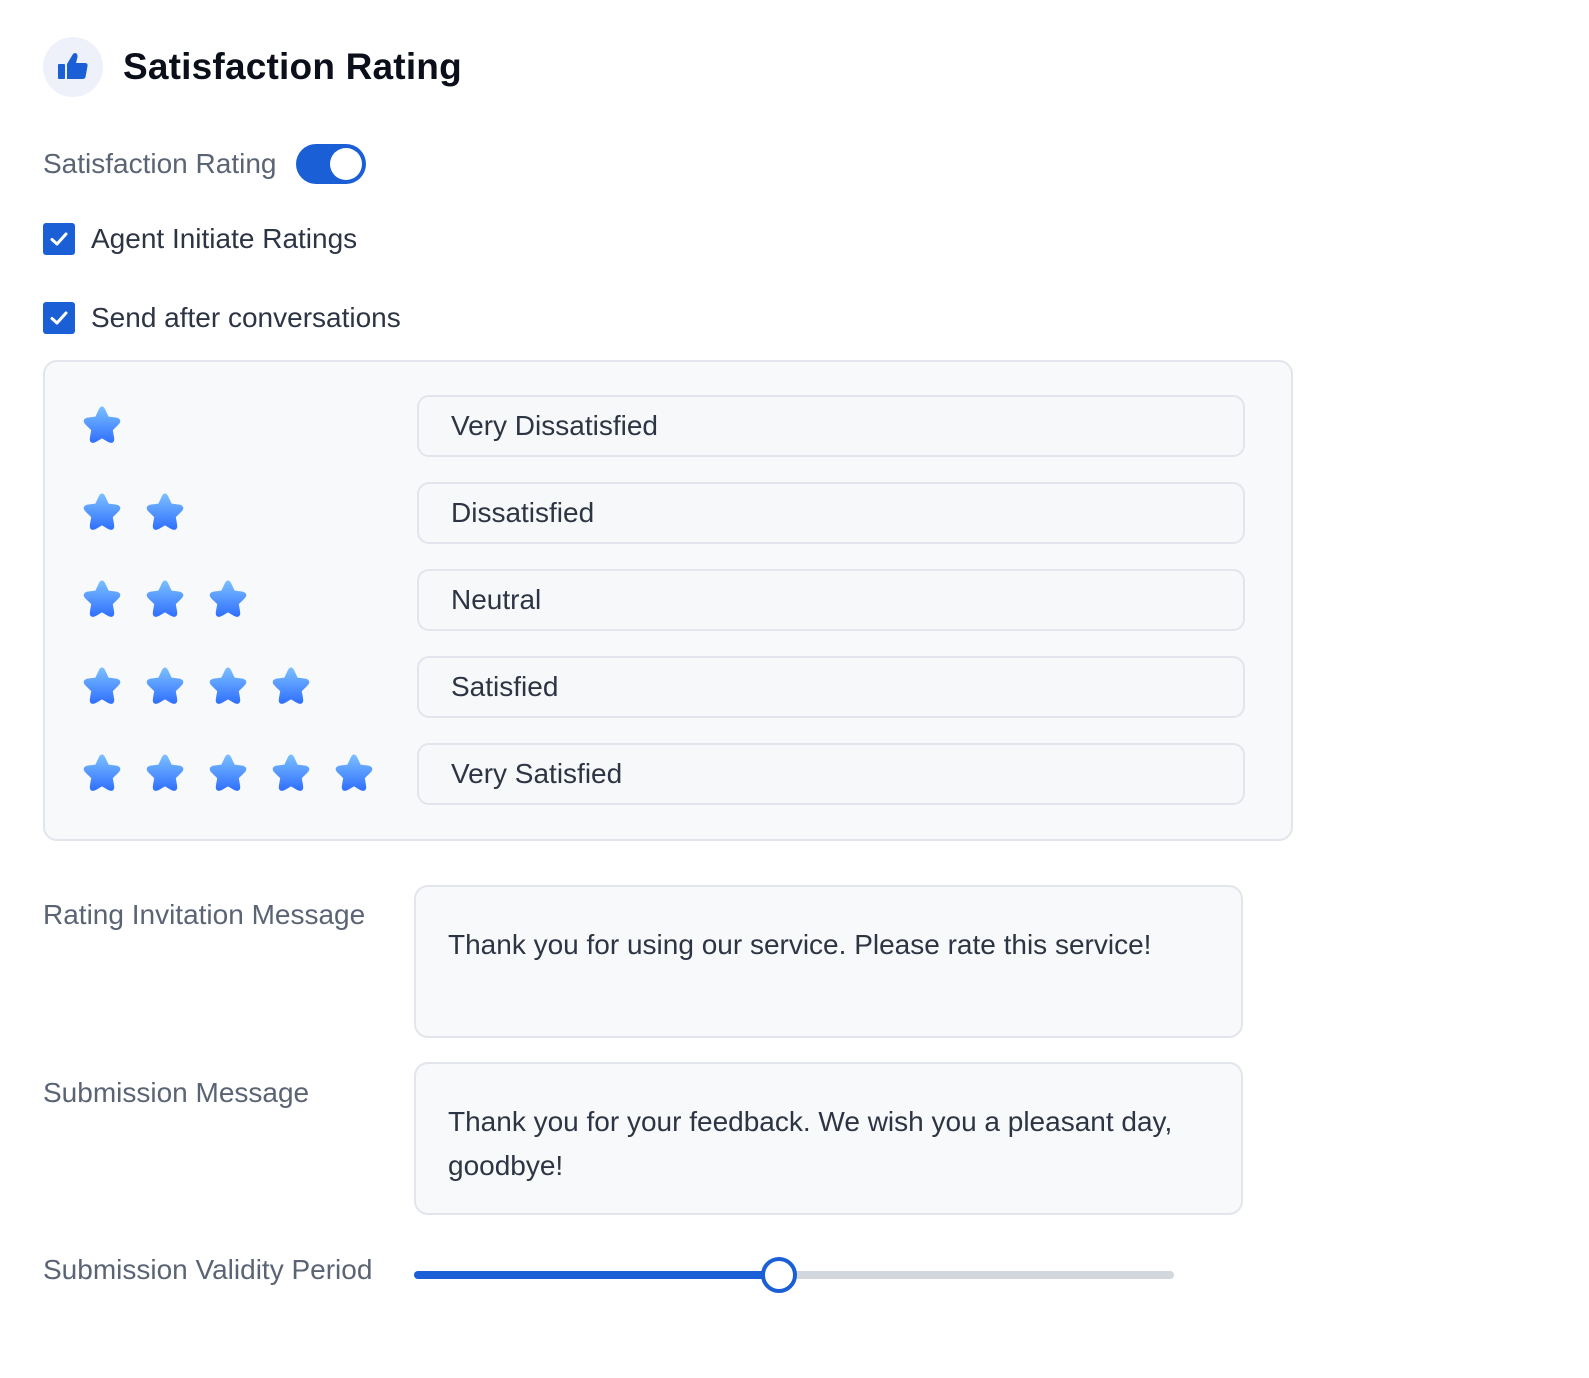 The height and width of the screenshot is (1378, 1589). Describe the element at coordinates (596, 1275) in the screenshot. I see `slider-fill` at that location.